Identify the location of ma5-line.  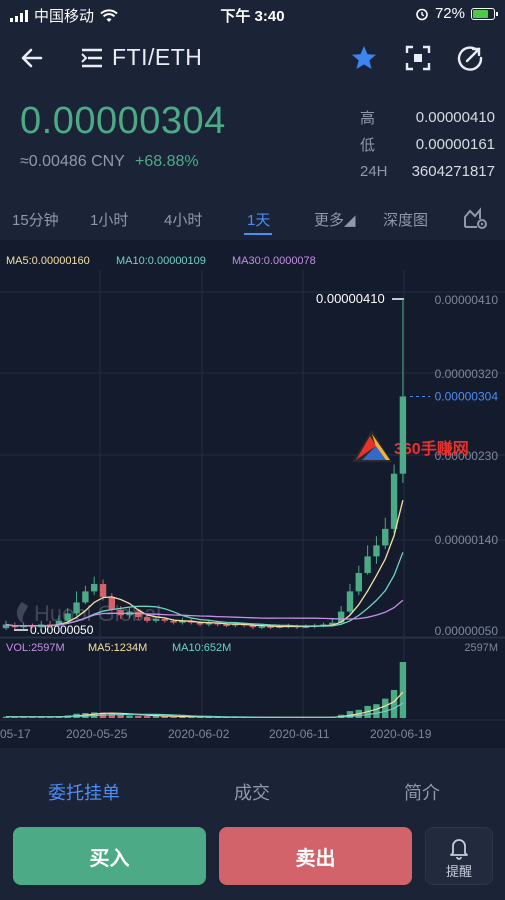
(204, 564).